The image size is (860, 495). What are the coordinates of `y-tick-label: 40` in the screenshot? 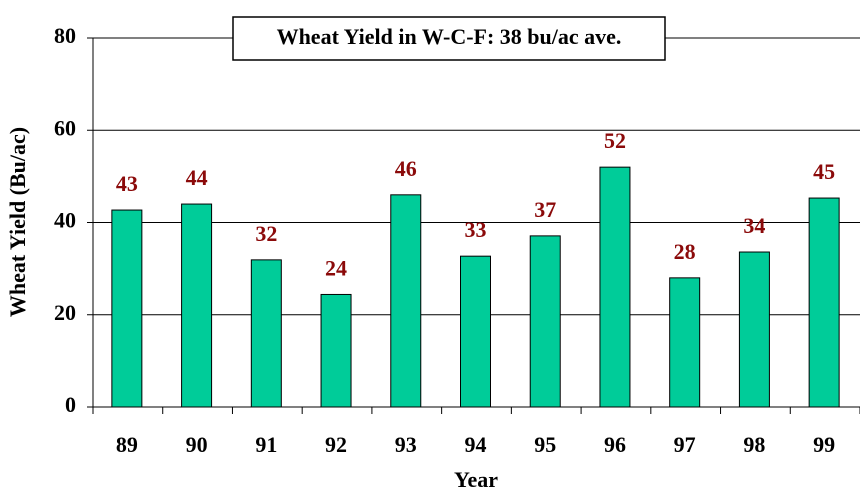 It's located at (65, 220).